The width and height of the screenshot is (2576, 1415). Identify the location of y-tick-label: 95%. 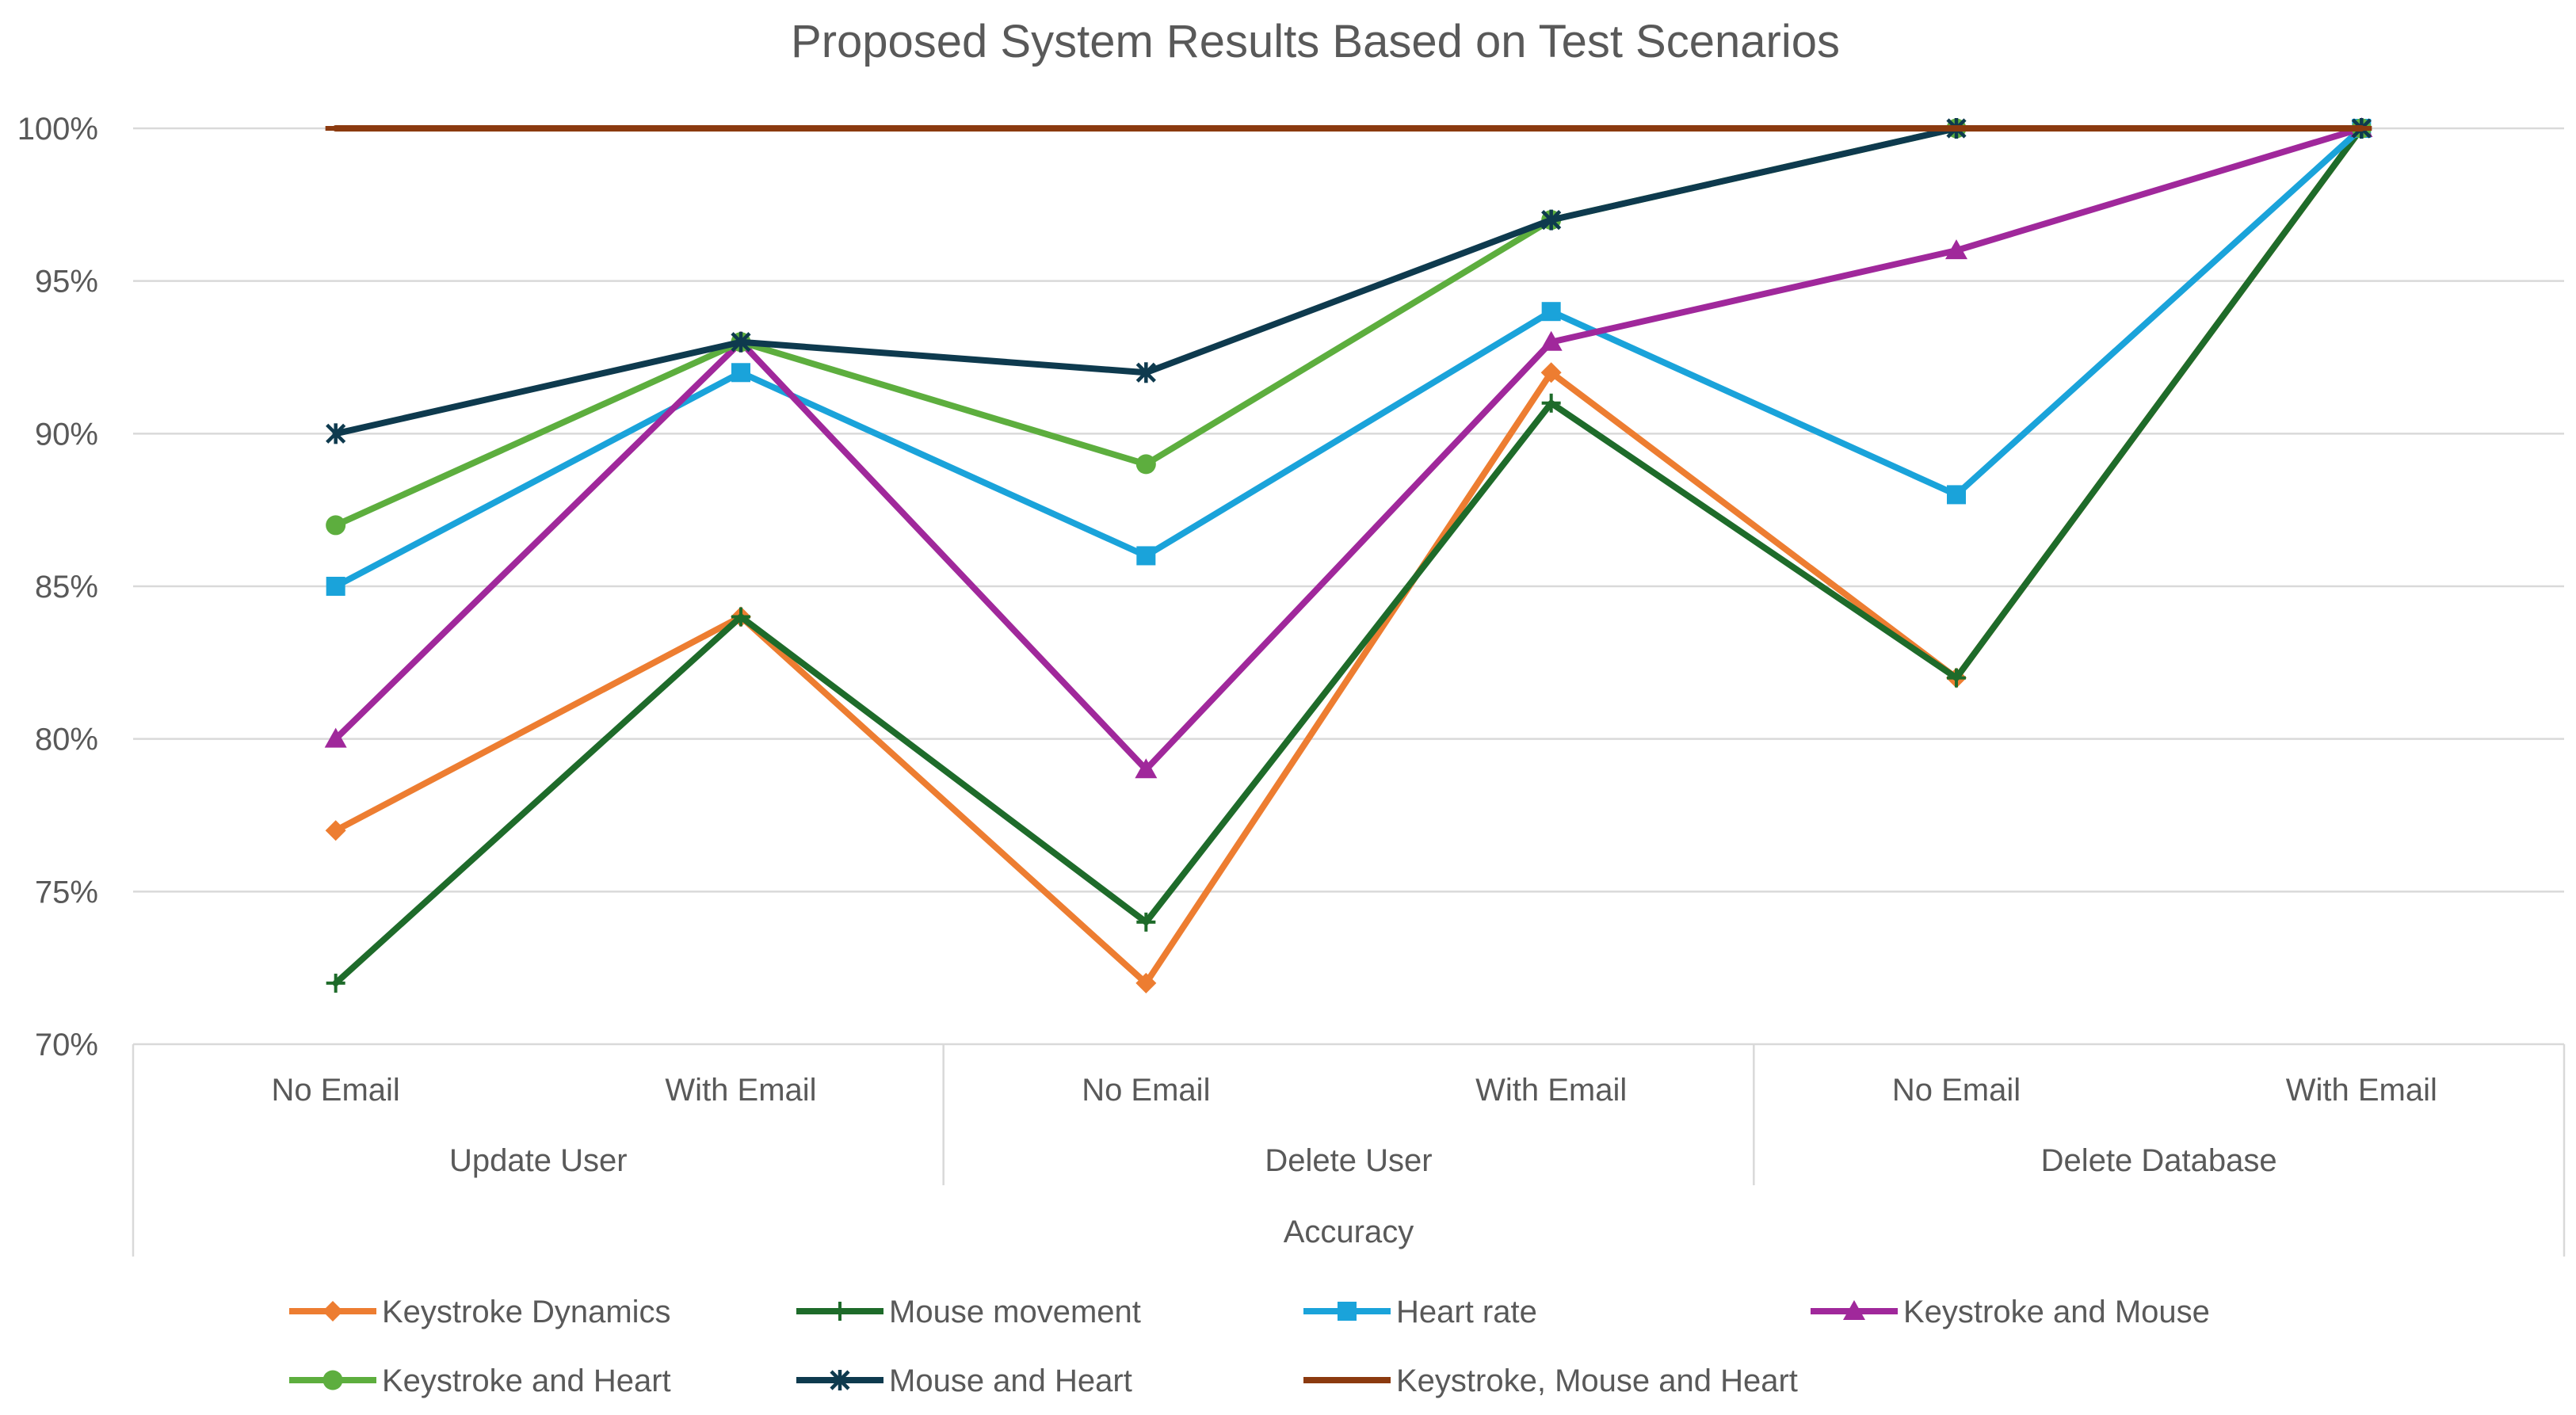
(66, 282).